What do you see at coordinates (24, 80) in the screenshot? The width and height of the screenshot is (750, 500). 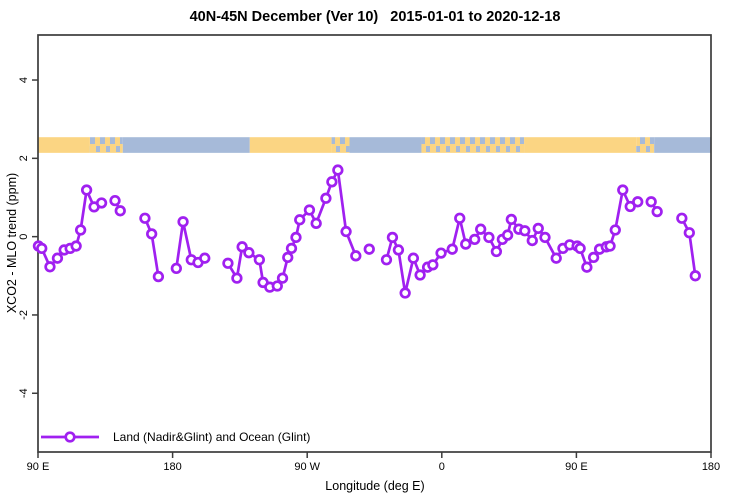 I see `y-tick-label: 4` at bounding box center [24, 80].